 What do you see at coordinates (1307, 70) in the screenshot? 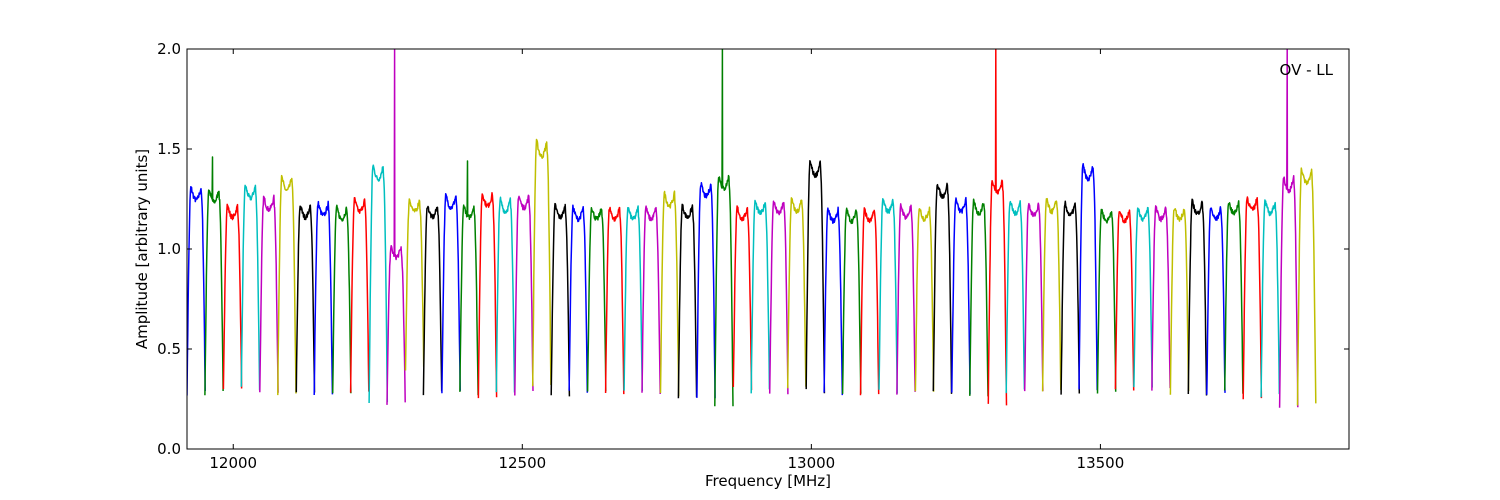
I see `annotation-label: OV - LL` at bounding box center [1307, 70].